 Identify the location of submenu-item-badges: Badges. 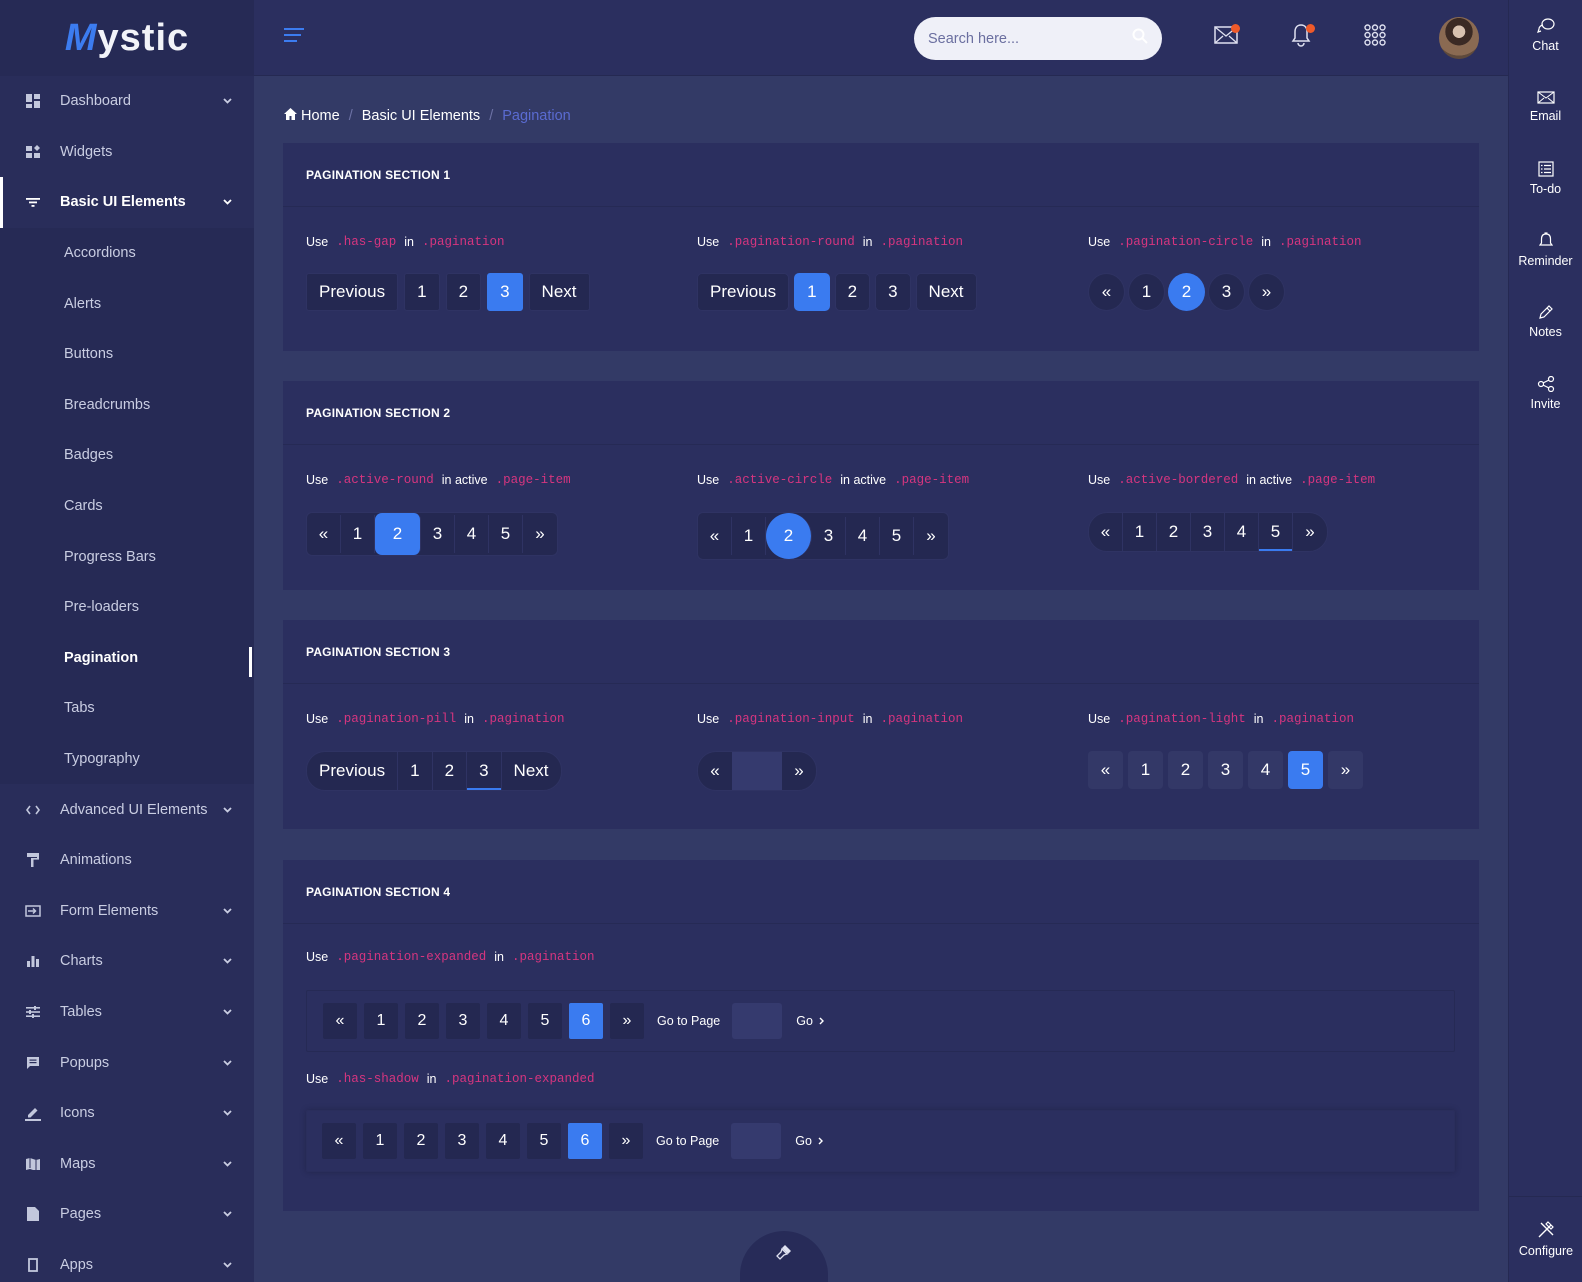
(89, 455).